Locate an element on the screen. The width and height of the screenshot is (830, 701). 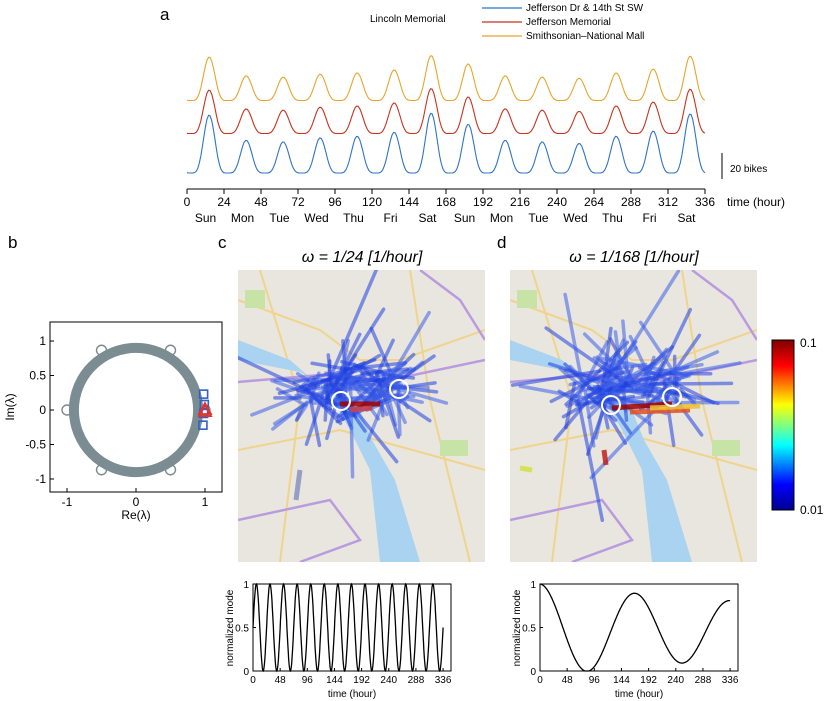
x-tick-label-a: 312 is located at coordinates (668, 202).